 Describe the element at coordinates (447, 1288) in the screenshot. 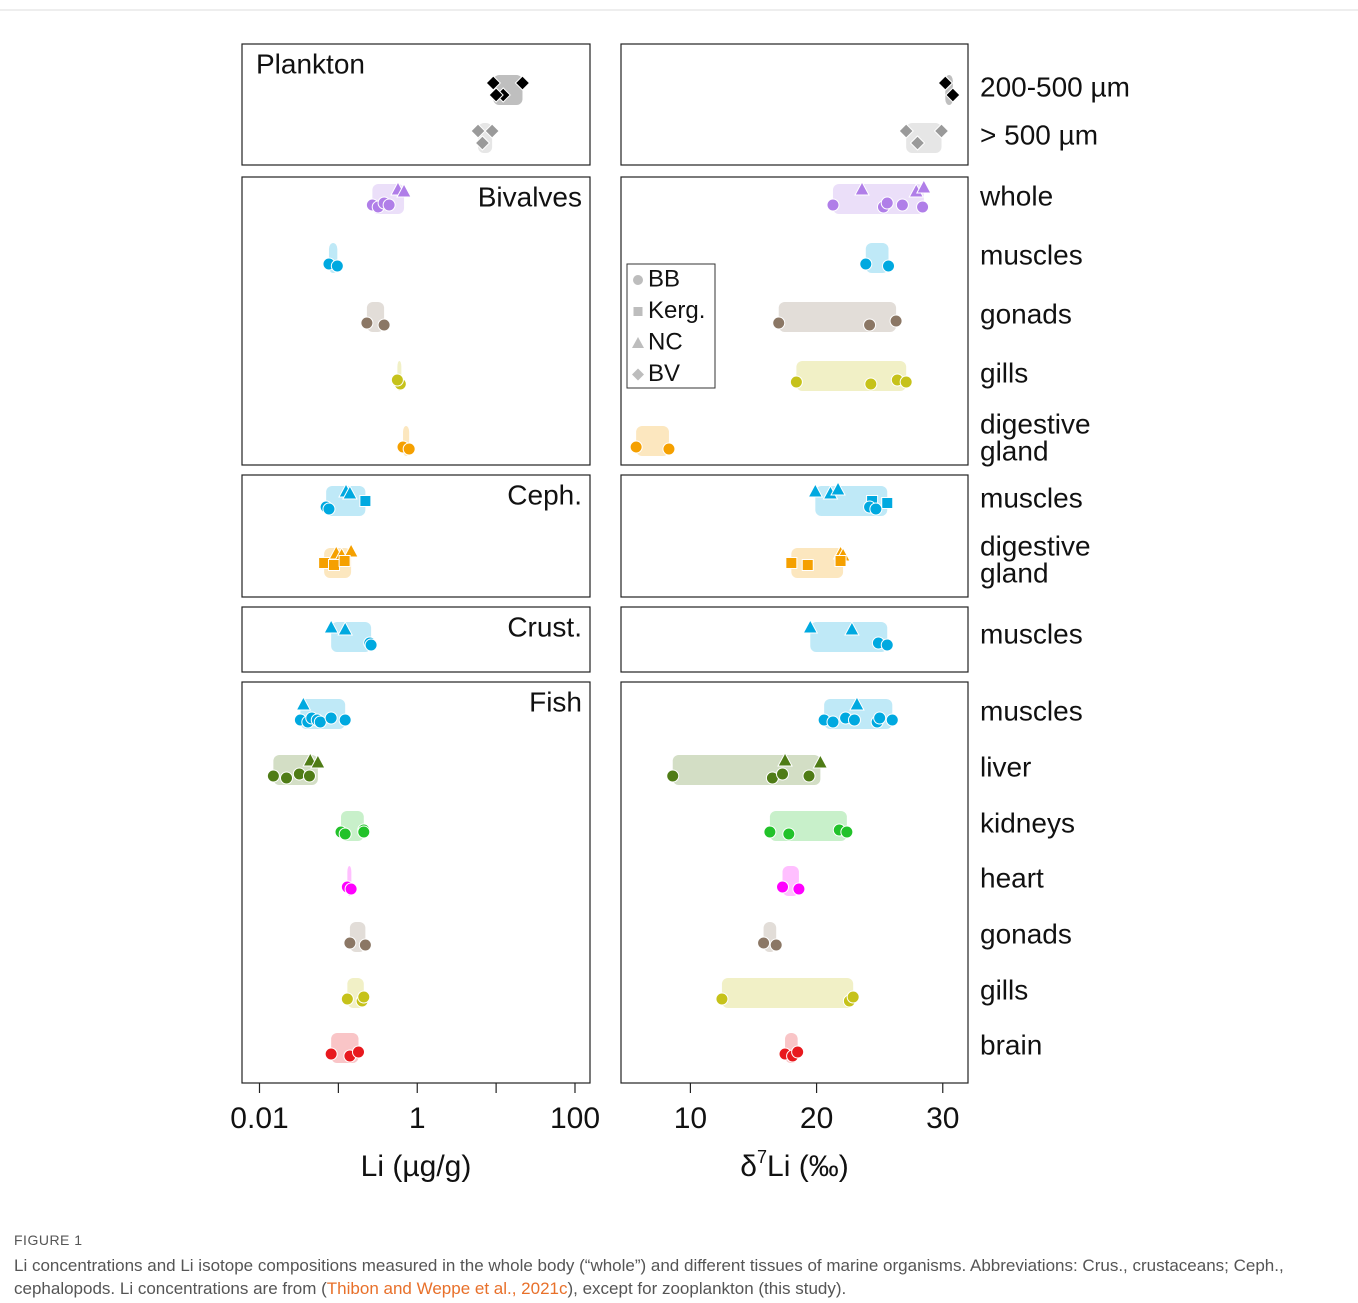

I see `caption-link: Thibon and Weppe et al., 2021c` at that location.